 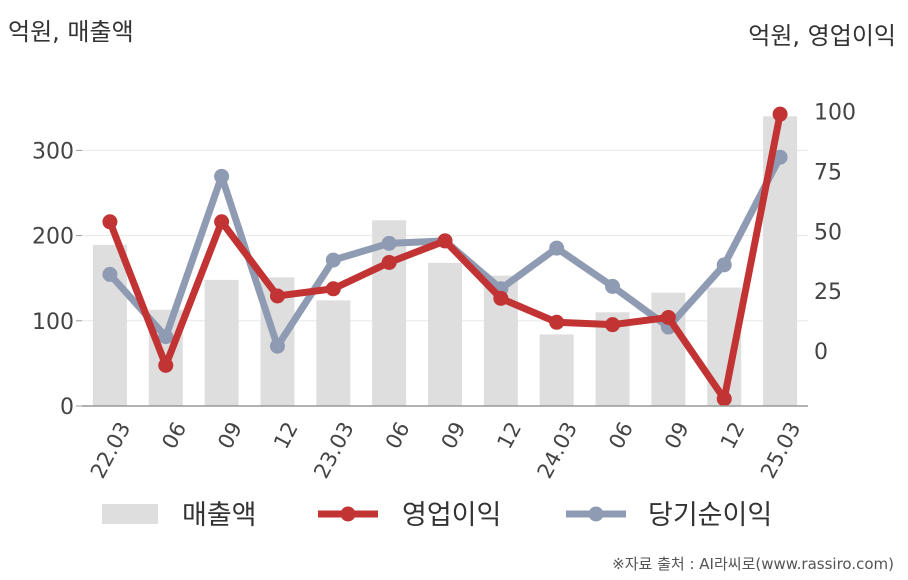 I want to click on legend-label-sales: 매출액, so click(x=219, y=515).